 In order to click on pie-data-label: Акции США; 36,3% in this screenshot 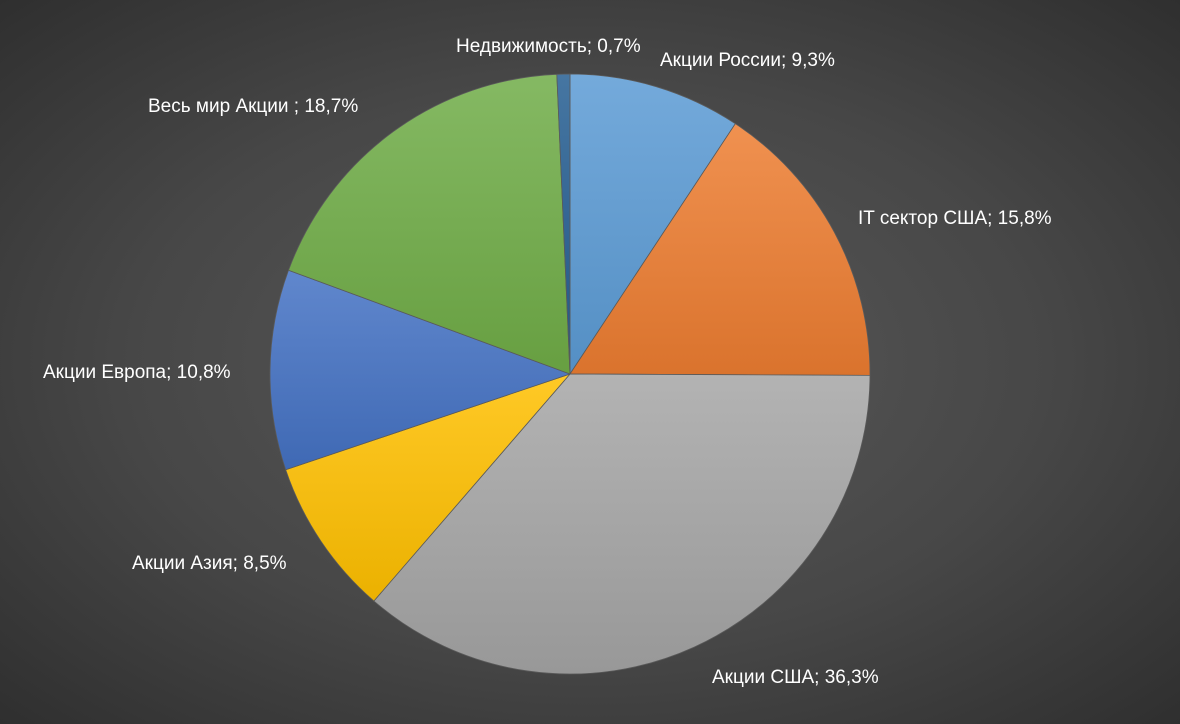, I will do `click(795, 677)`.